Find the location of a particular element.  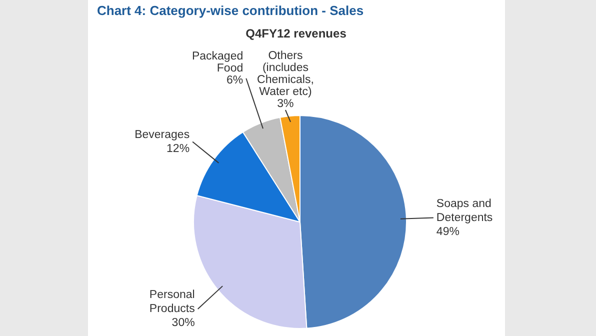

slice-label: Beverages is located at coordinates (162, 134).